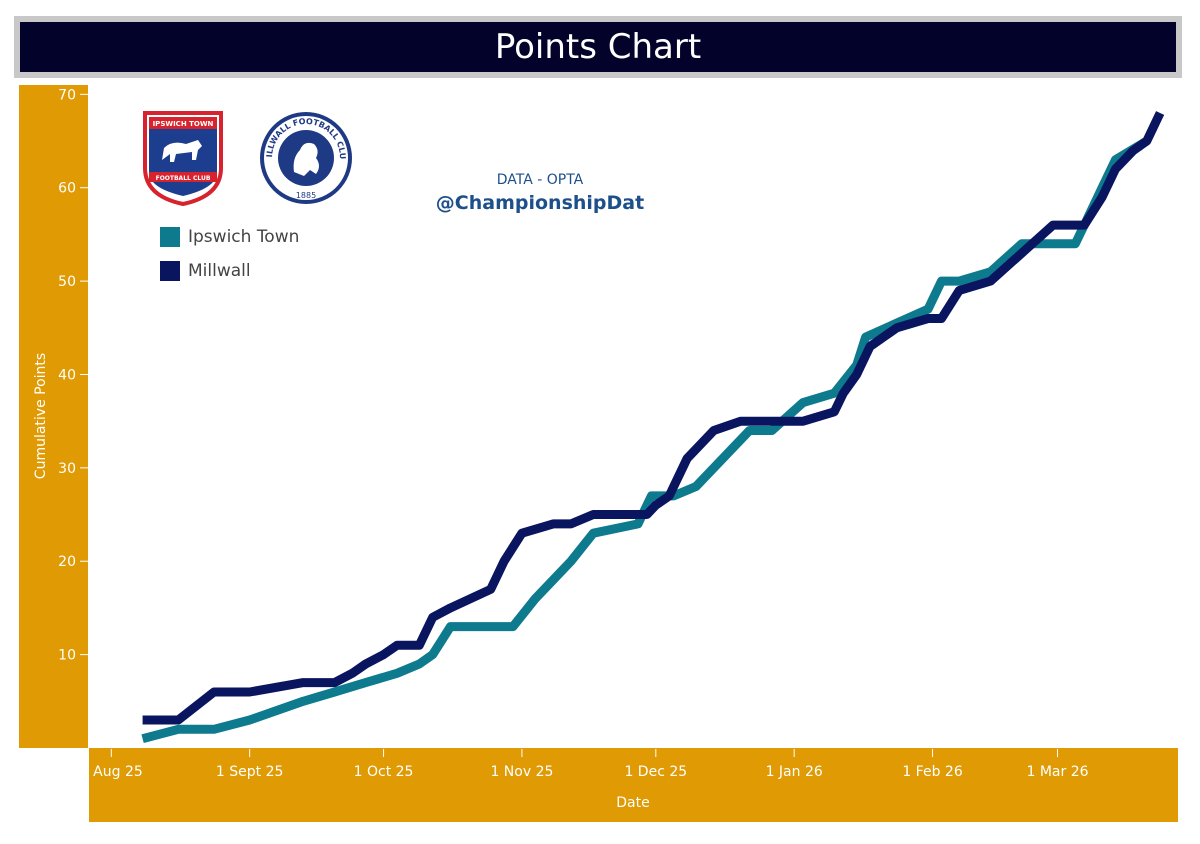 This screenshot has height=844, width=1200. What do you see at coordinates (1057, 772) in the screenshot?
I see `x-tick-label: 1 Mar 26` at bounding box center [1057, 772].